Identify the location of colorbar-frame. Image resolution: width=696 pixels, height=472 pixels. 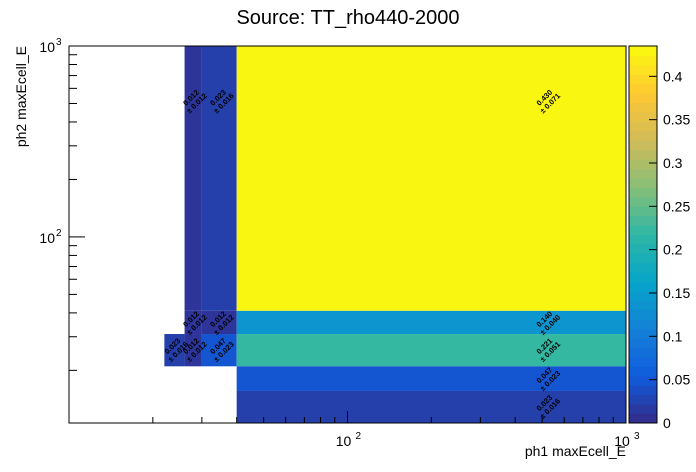
(643, 234).